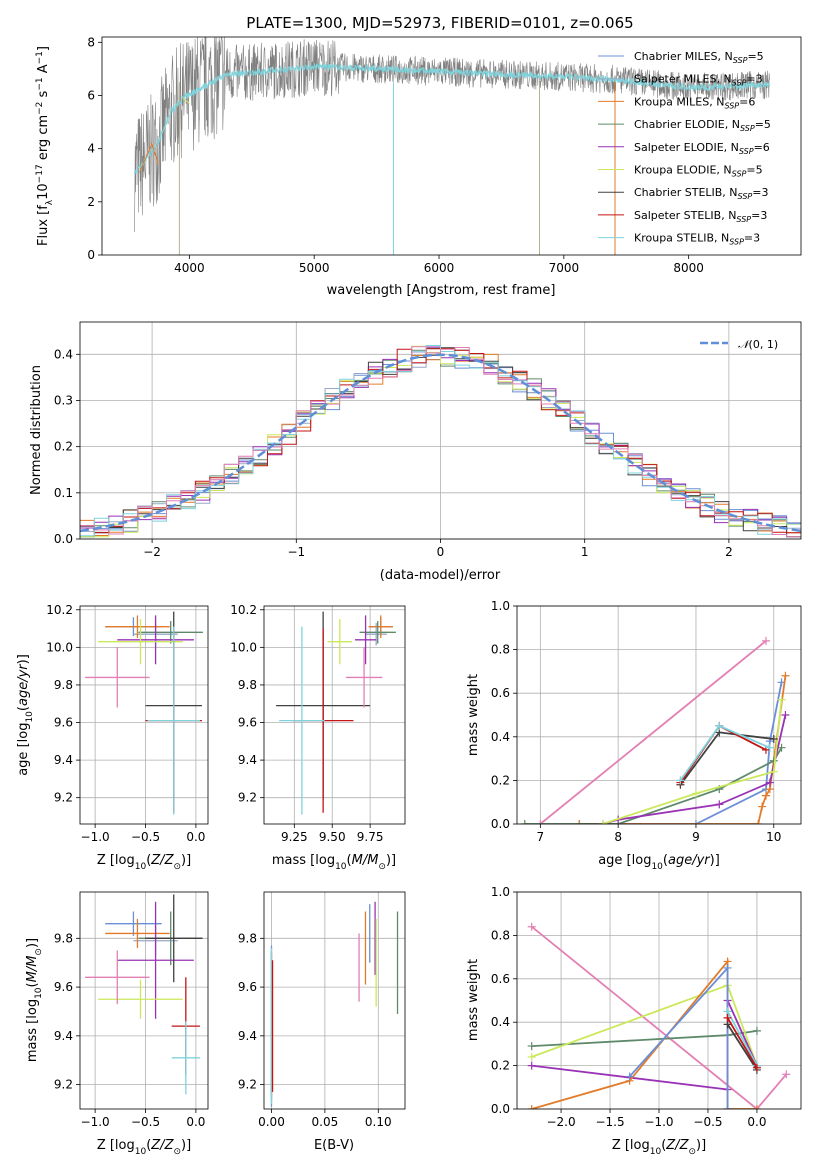  I want to click on legend-entry: Kroupa MILES, NSSP=6, so click(694, 102).